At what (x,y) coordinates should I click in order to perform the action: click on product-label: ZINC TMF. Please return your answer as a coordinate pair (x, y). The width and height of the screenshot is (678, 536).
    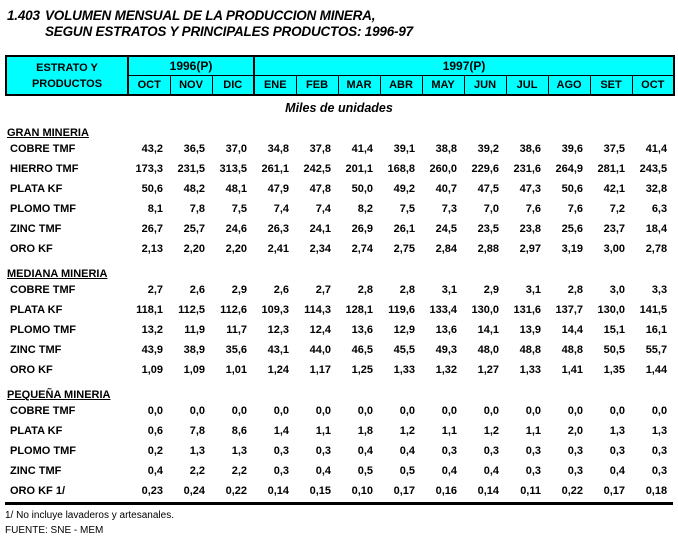
    Looking at the image, I should click on (36, 229).